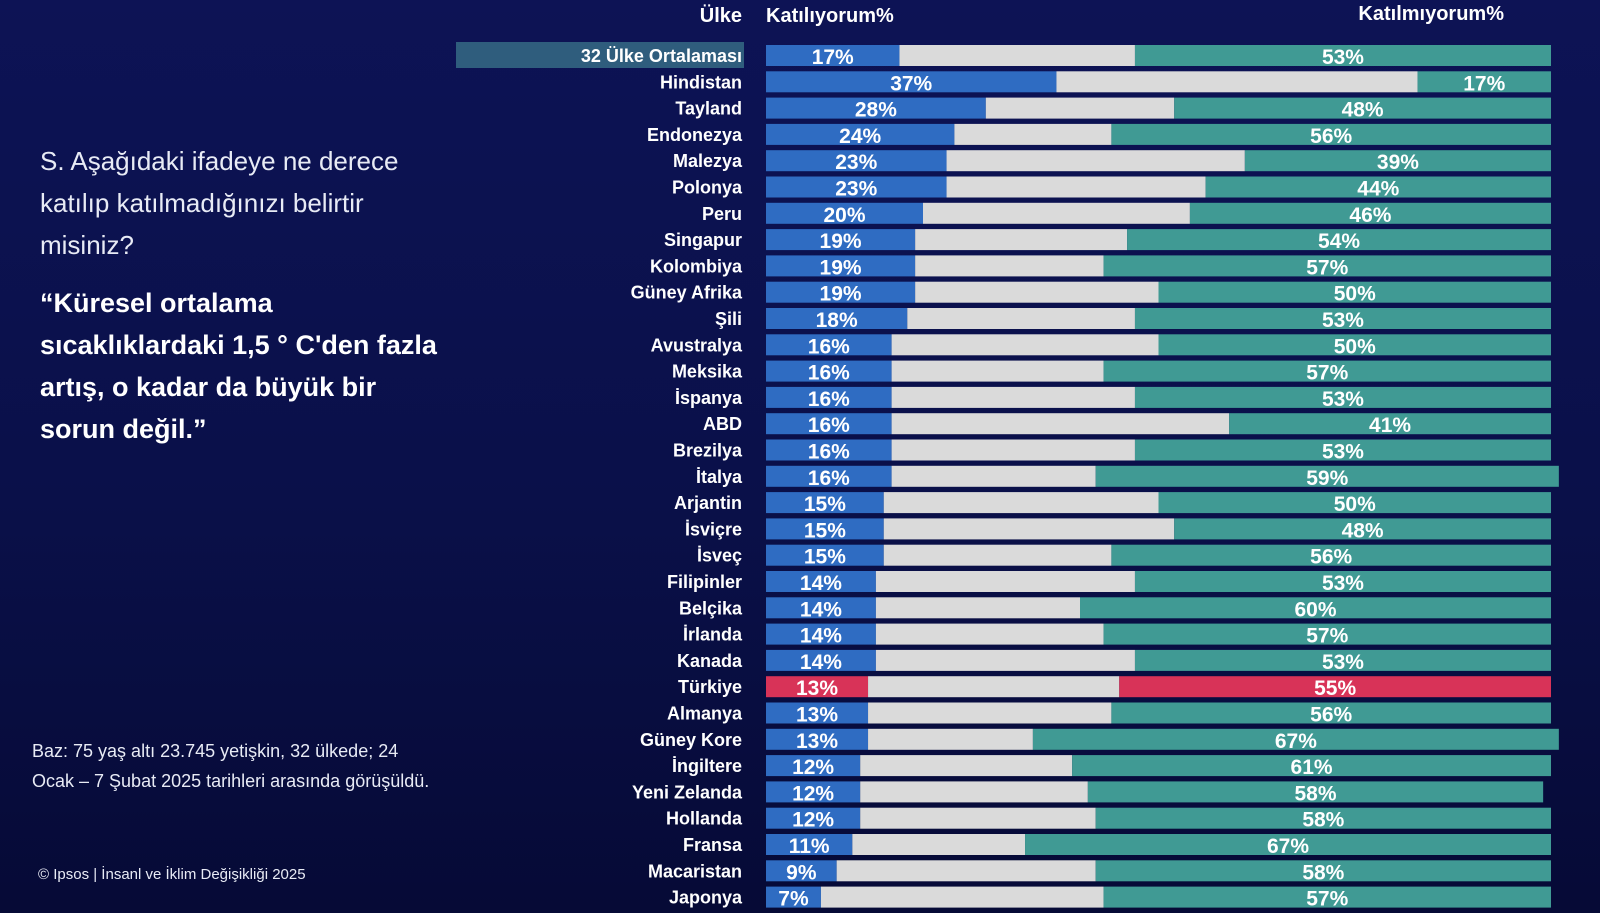 The image size is (1600, 913). I want to click on disagree-value-label: 67%, so click(1288, 846).